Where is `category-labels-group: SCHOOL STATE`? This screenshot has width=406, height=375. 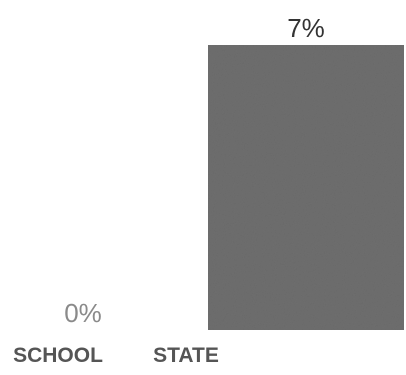 category-labels-group: SCHOOL STATE is located at coordinates (116, 355).